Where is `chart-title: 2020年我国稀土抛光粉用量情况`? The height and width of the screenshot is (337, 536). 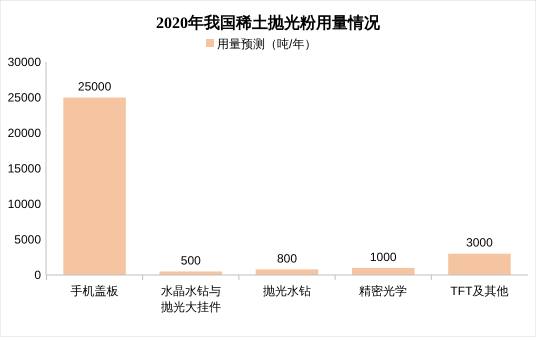 chart-title: 2020年我国稀土抛光粉用量情况 is located at coordinates (268, 23).